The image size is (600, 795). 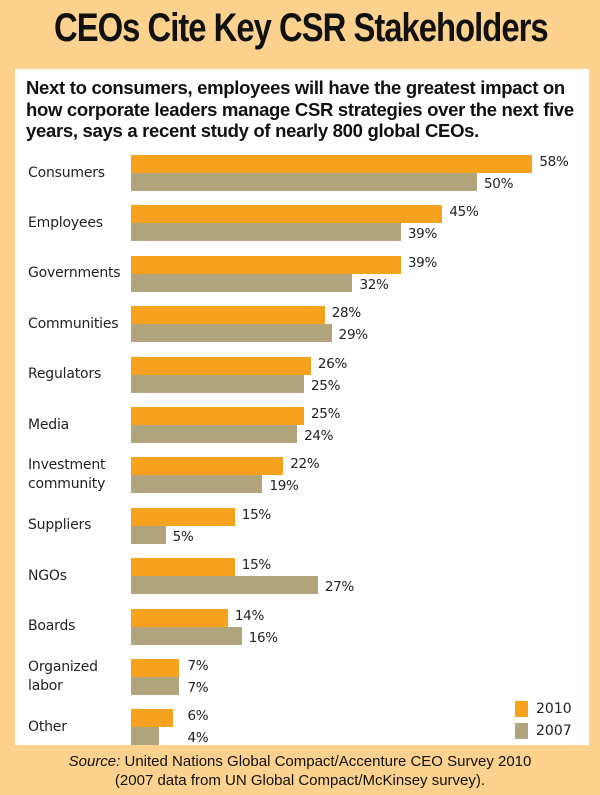 I want to click on value-label-2007: 25%, so click(x=326, y=385).